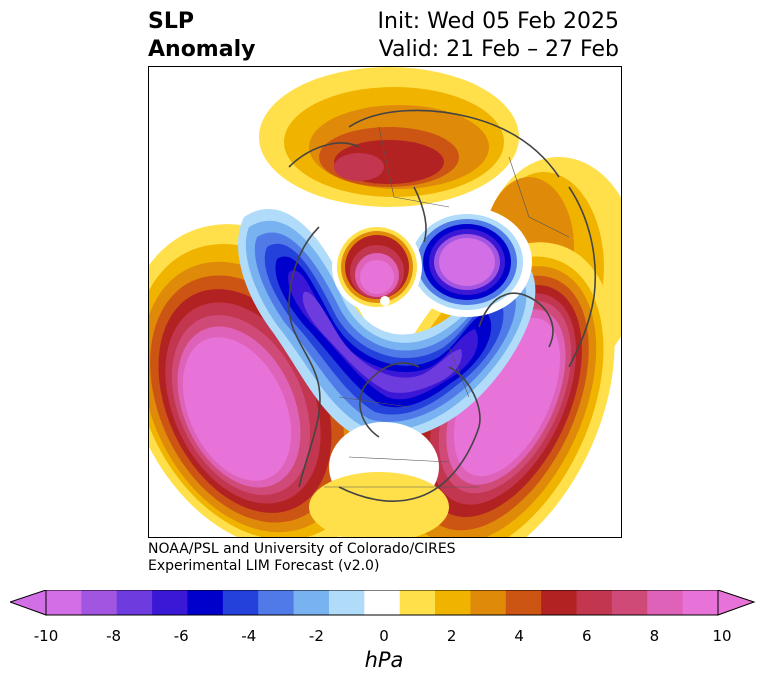  I want to click on colorbar-tick-label: 2, so click(451, 636).